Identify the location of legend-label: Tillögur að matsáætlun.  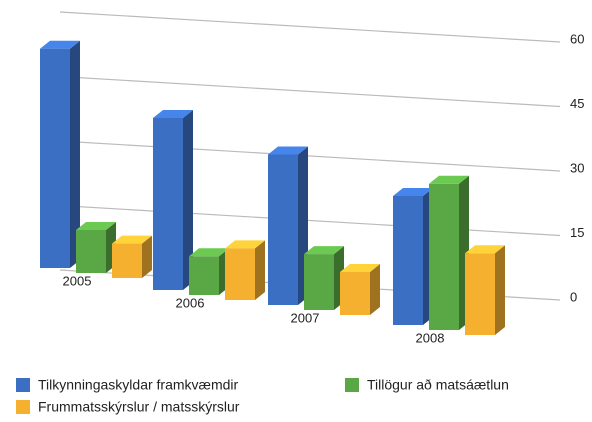
(438, 385).